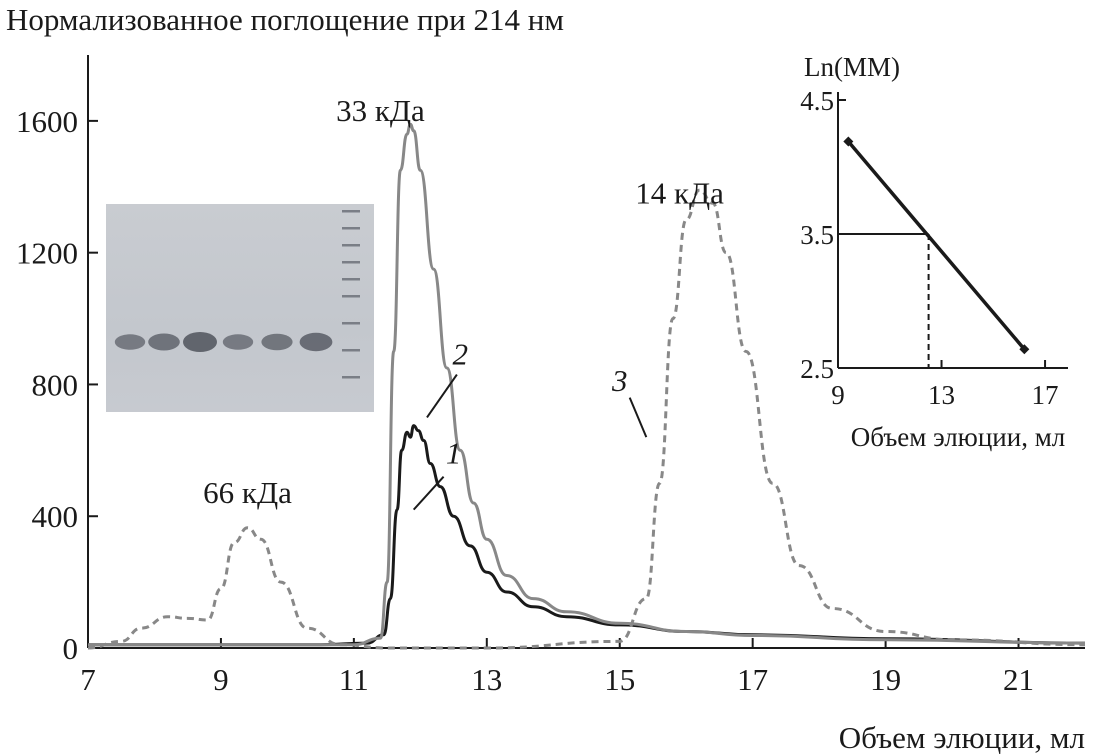 Image resolution: width=1099 pixels, height=756 pixels. I want to click on x-tick-label: 21, so click(1018, 679).